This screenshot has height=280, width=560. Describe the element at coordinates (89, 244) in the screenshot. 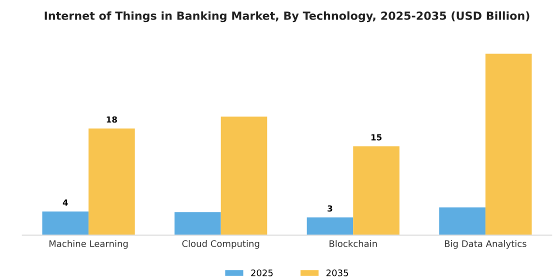

I see `x-tick-label: Machine Learning` at that location.